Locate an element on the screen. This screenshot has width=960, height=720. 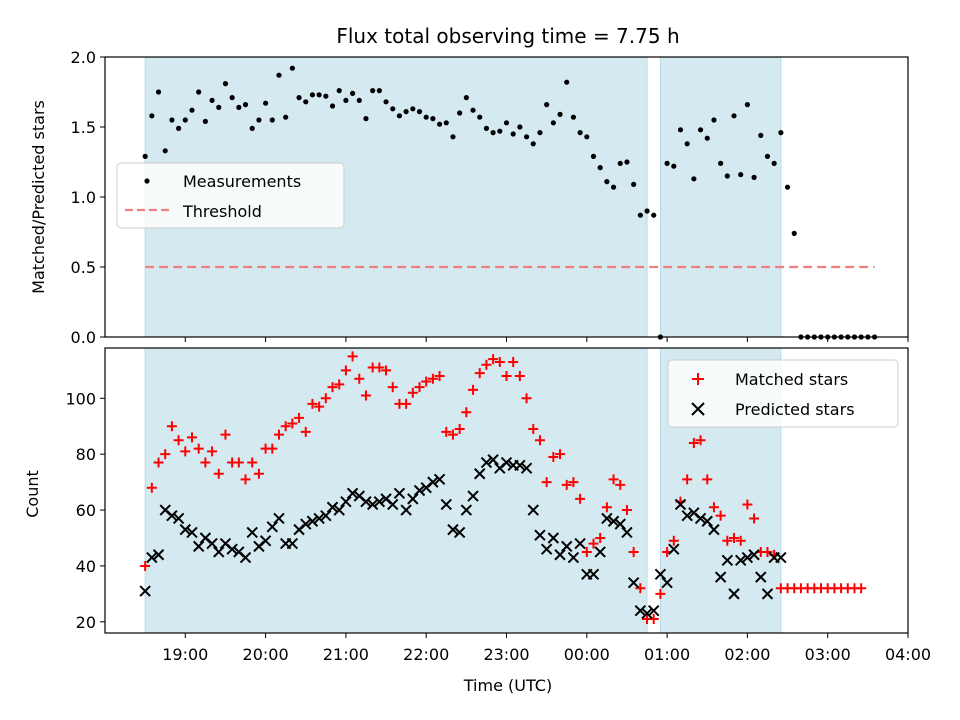
x-tick-label: 01:00 is located at coordinates (667, 654).